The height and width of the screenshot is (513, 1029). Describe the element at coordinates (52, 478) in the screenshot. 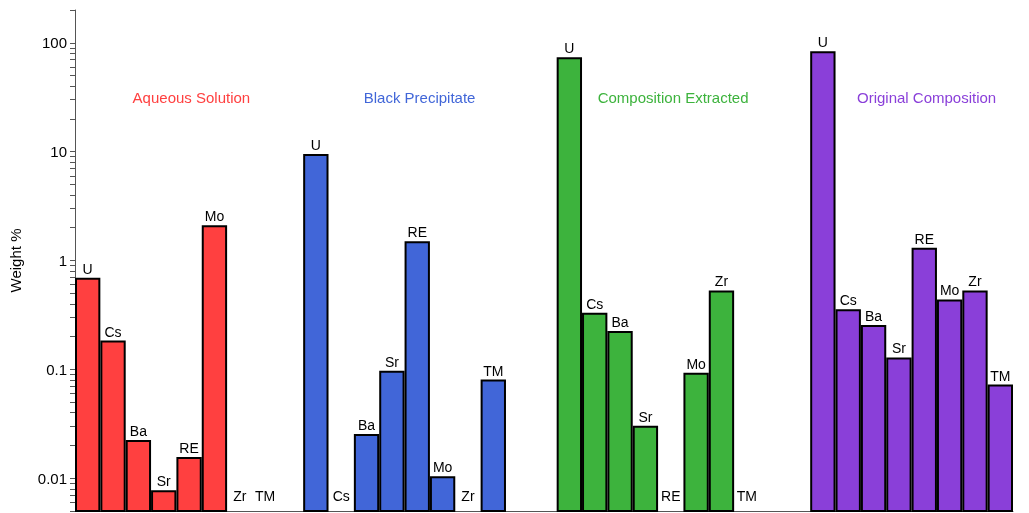

I see `y-tick-label: 0.01` at that location.